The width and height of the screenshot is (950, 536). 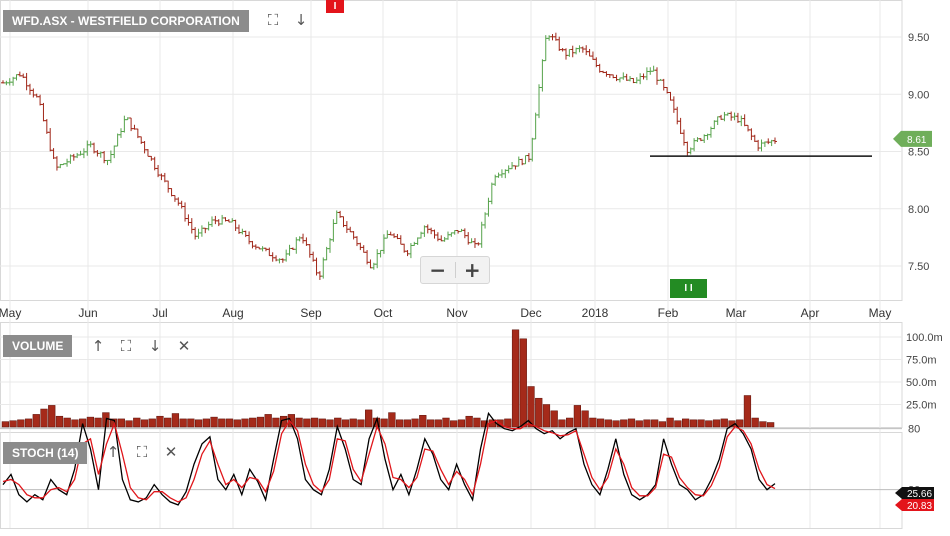 I want to click on green-event-flag: I I, so click(x=688, y=288).